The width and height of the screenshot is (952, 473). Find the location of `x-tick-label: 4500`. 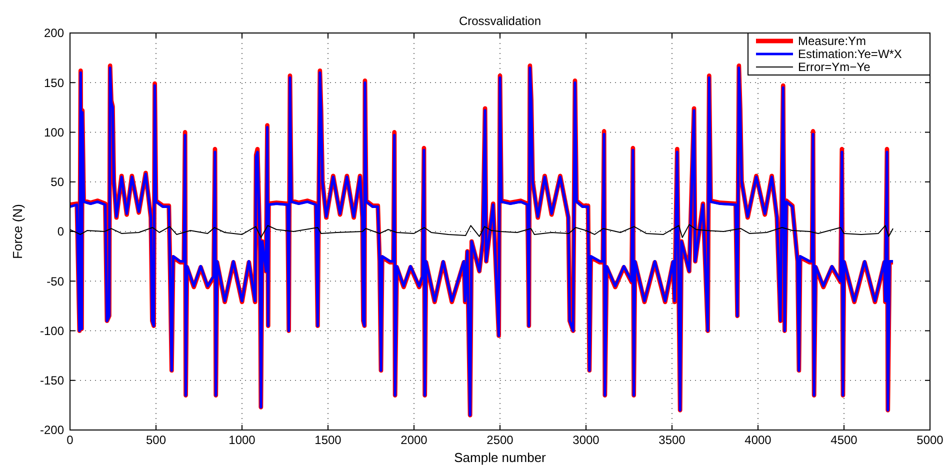

x-tick-label: 4500 is located at coordinates (844, 440).